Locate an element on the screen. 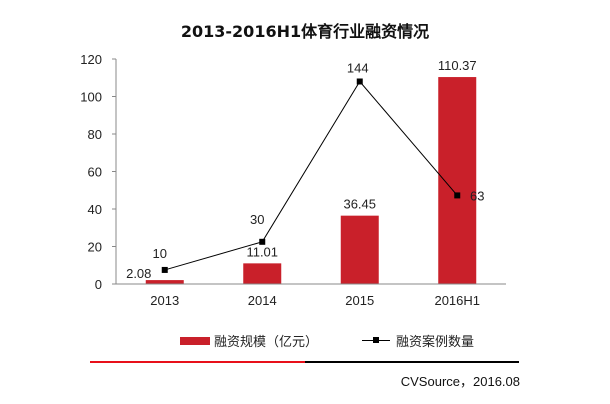  x-tick-label: 2013 is located at coordinates (164, 300).